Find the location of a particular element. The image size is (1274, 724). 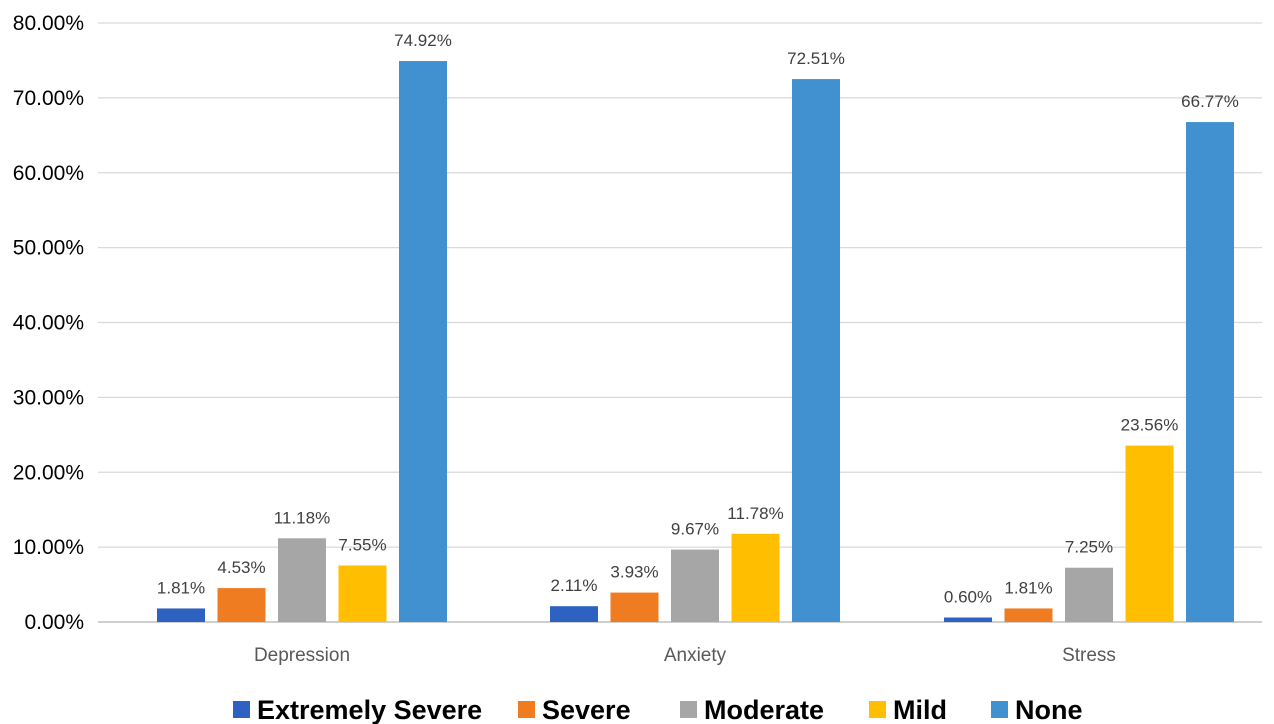

x-category-label: Anxiety is located at coordinates (695, 655).